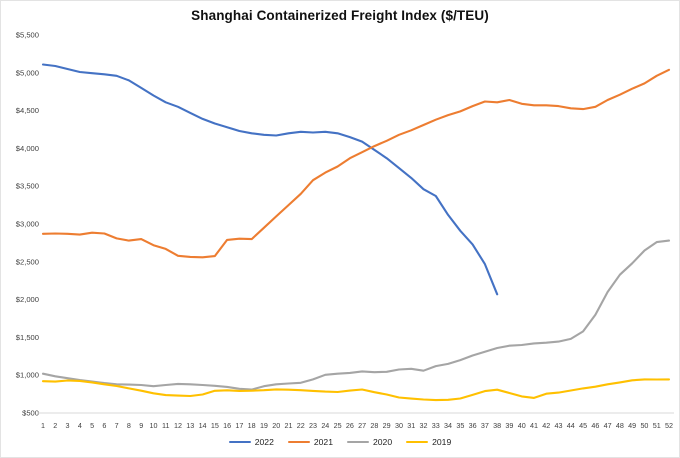 This screenshot has height=458, width=680. Describe the element at coordinates (276, 425) in the screenshot. I see `x-axis-tick-label: 20` at that location.